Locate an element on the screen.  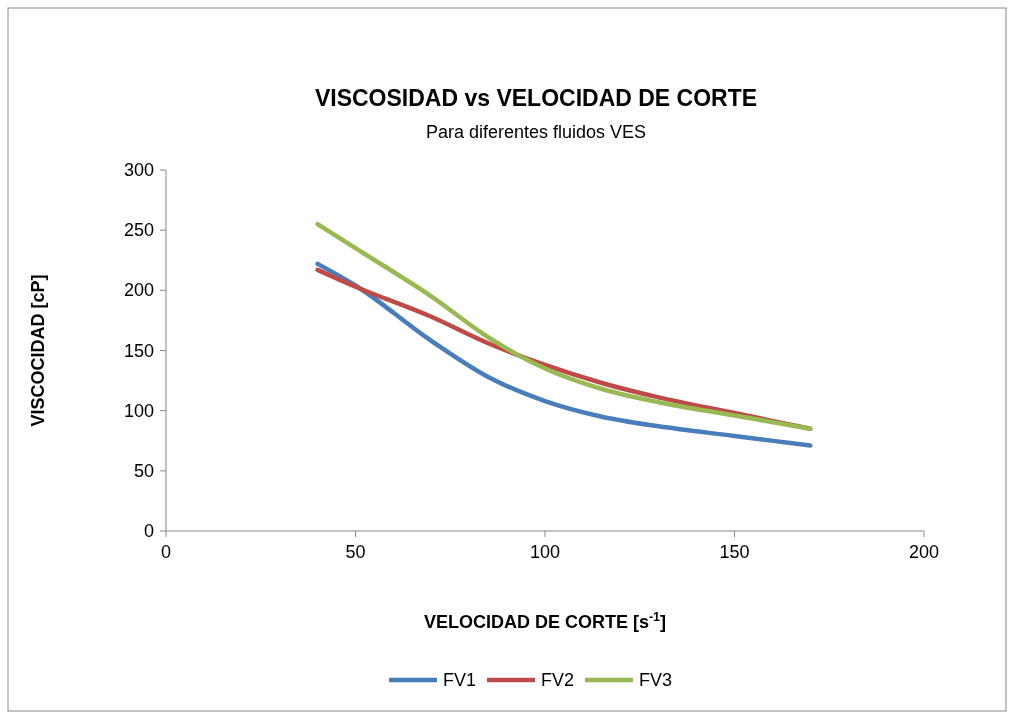
y-axis-title: VISCOCIDAD [cP] is located at coordinates (38, 350).